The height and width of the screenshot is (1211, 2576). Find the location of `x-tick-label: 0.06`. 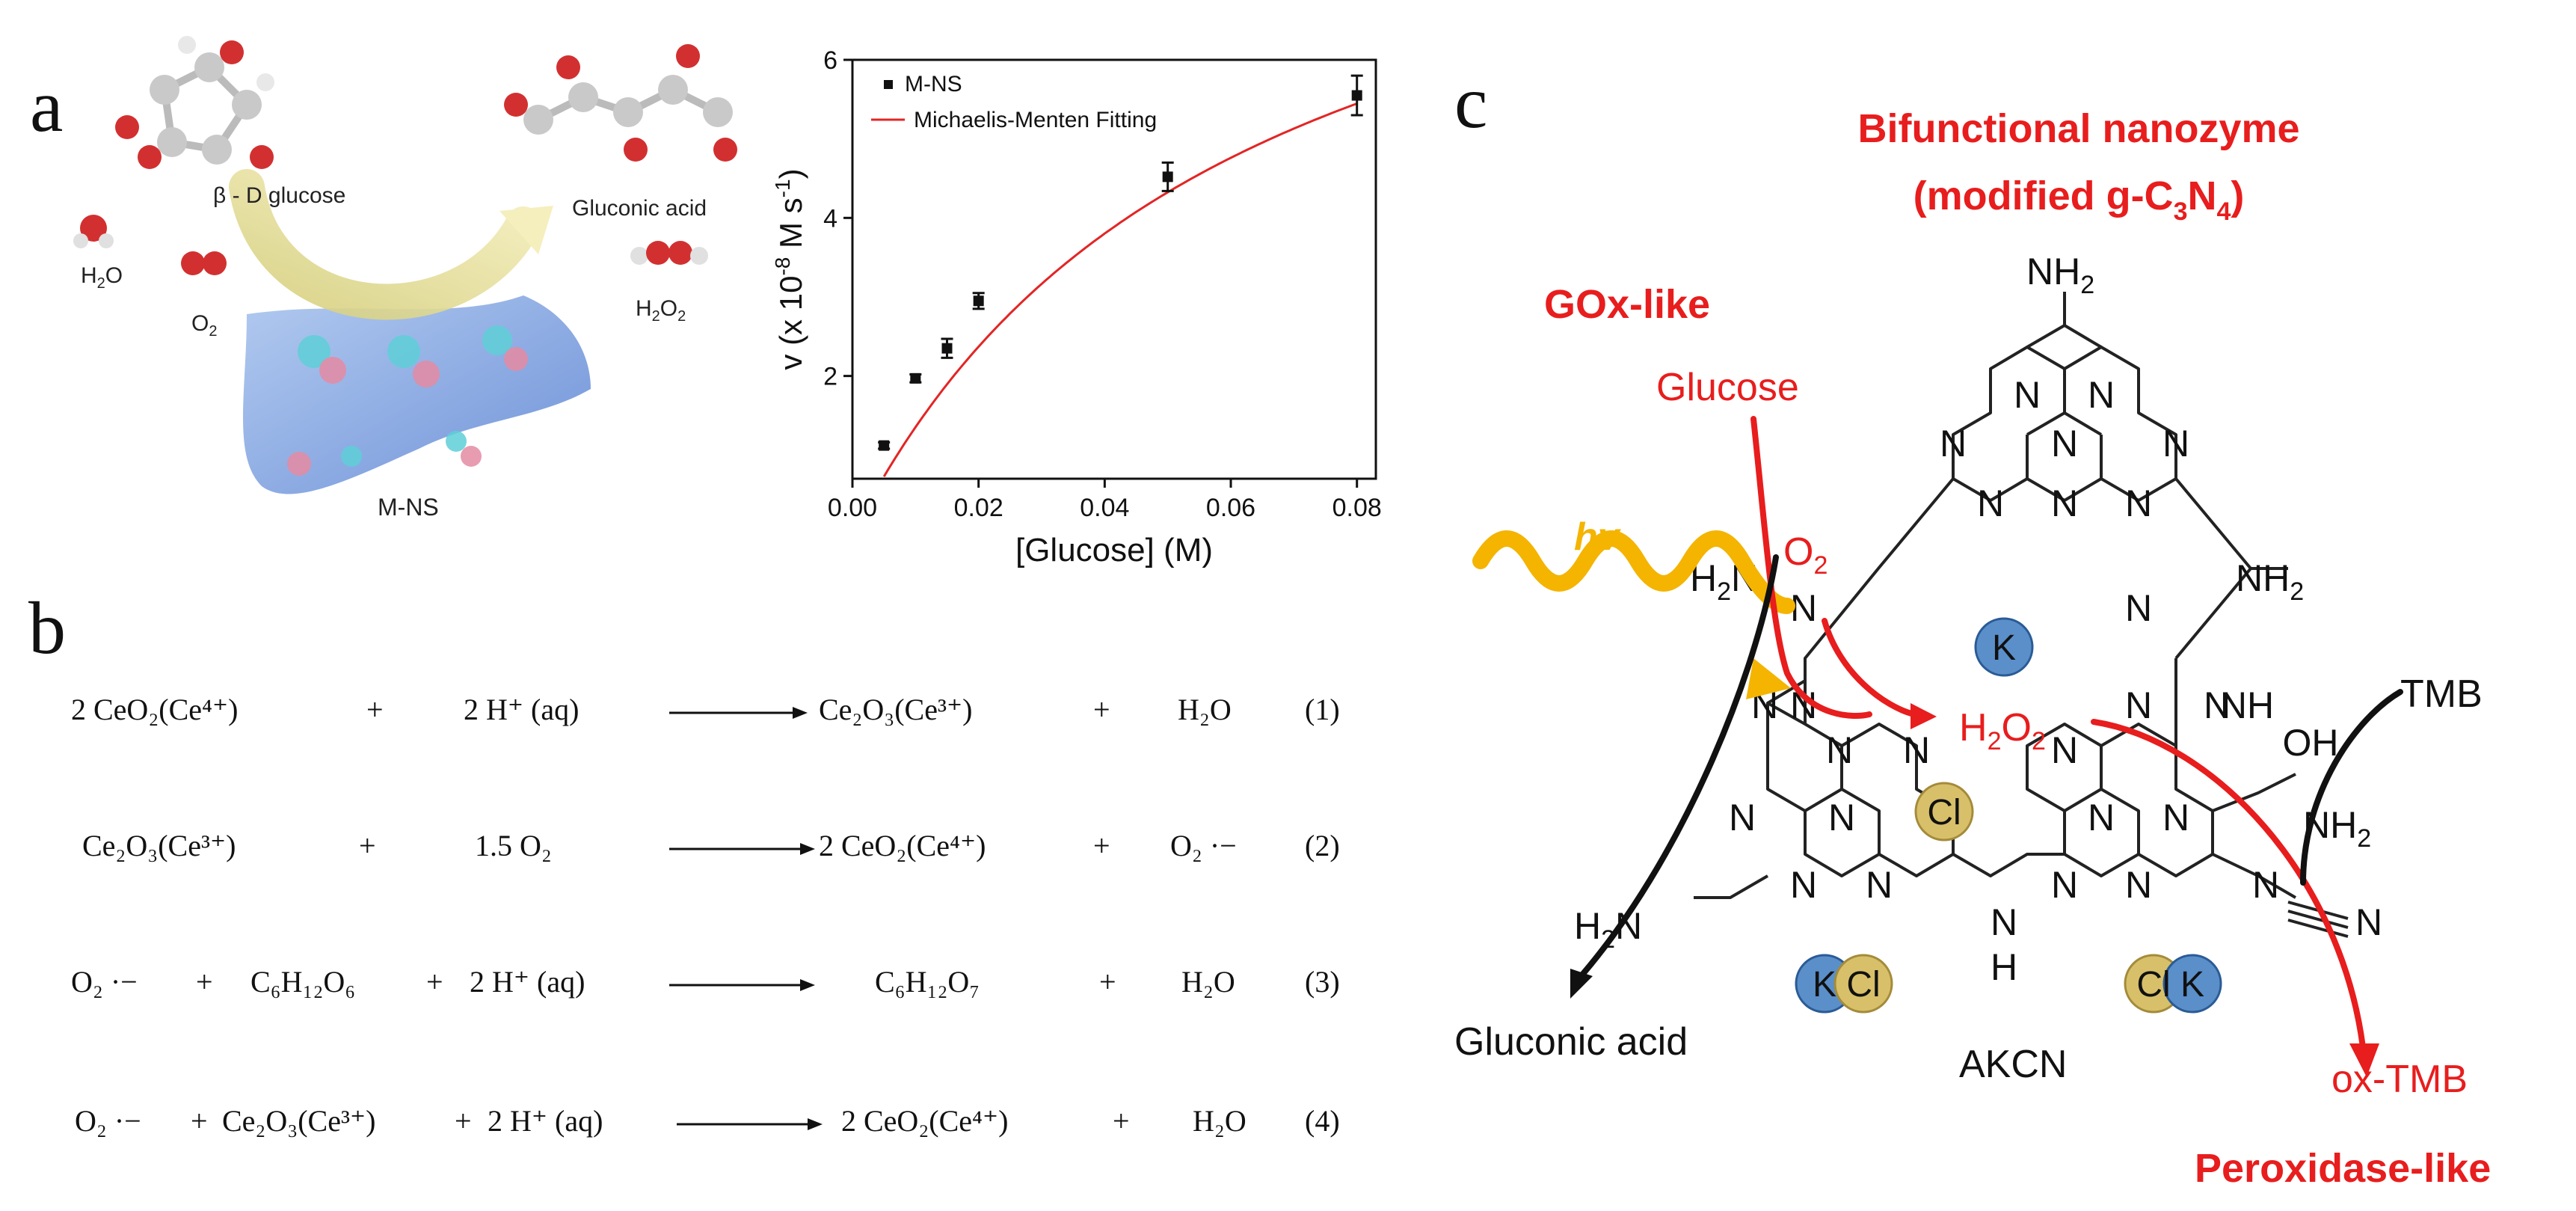

x-tick-label: 0.06 is located at coordinates (1230, 508).